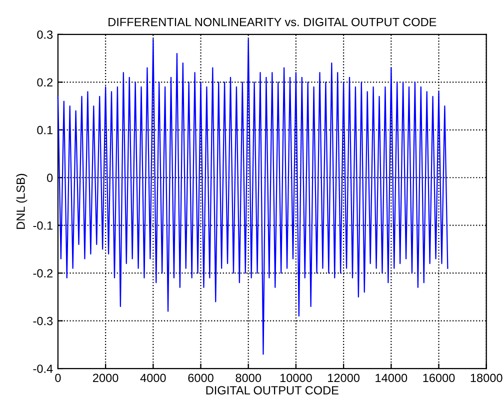  I want to click on y-tick-label: 0, so click(49, 178).